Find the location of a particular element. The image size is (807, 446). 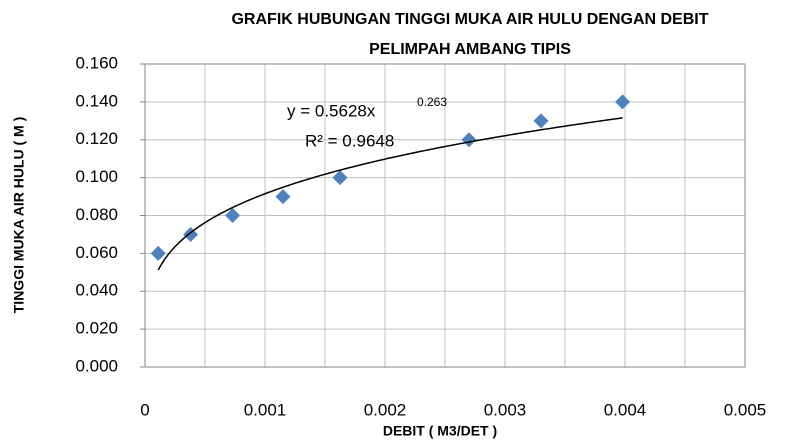

y-tick-label: 0.160 is located at coordinates (96, 62).